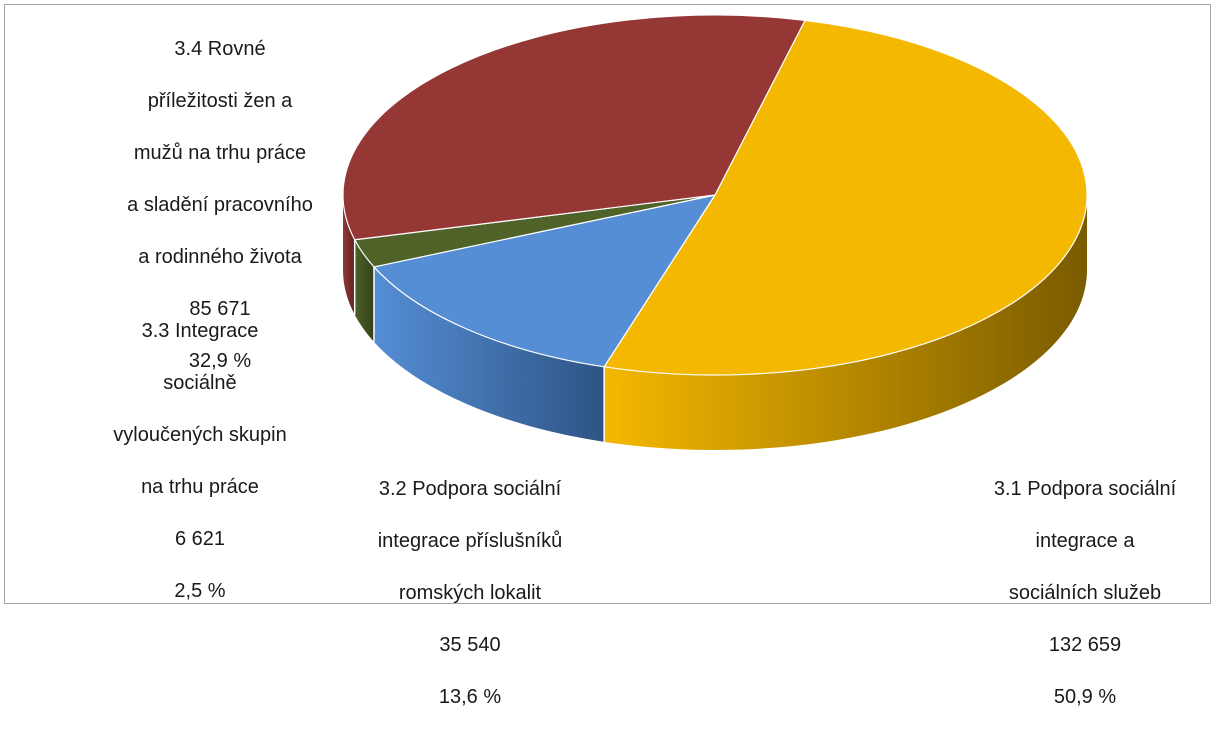  Describe the element at coordinates (200, 487) in the screenshot. I see `slice-label-line: na trhu práce` at that location.